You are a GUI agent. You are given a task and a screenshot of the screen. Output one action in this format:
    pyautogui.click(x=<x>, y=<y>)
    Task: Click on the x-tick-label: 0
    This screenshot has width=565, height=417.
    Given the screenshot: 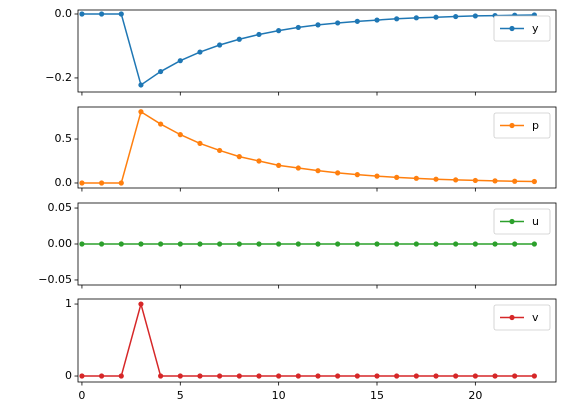 What is the action you would take?
    pyautogui.click(x=81, y=395)
    